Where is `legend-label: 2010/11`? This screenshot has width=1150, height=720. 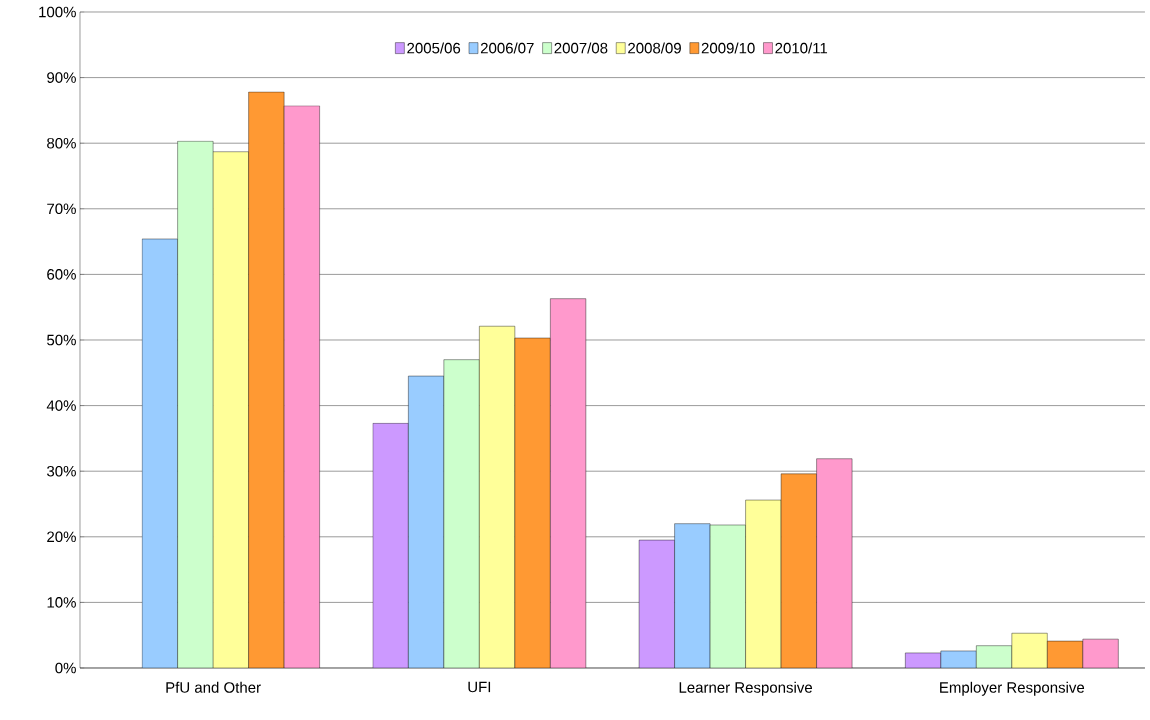 legend-label: 2010/11 is located at coordinates (801, 48).